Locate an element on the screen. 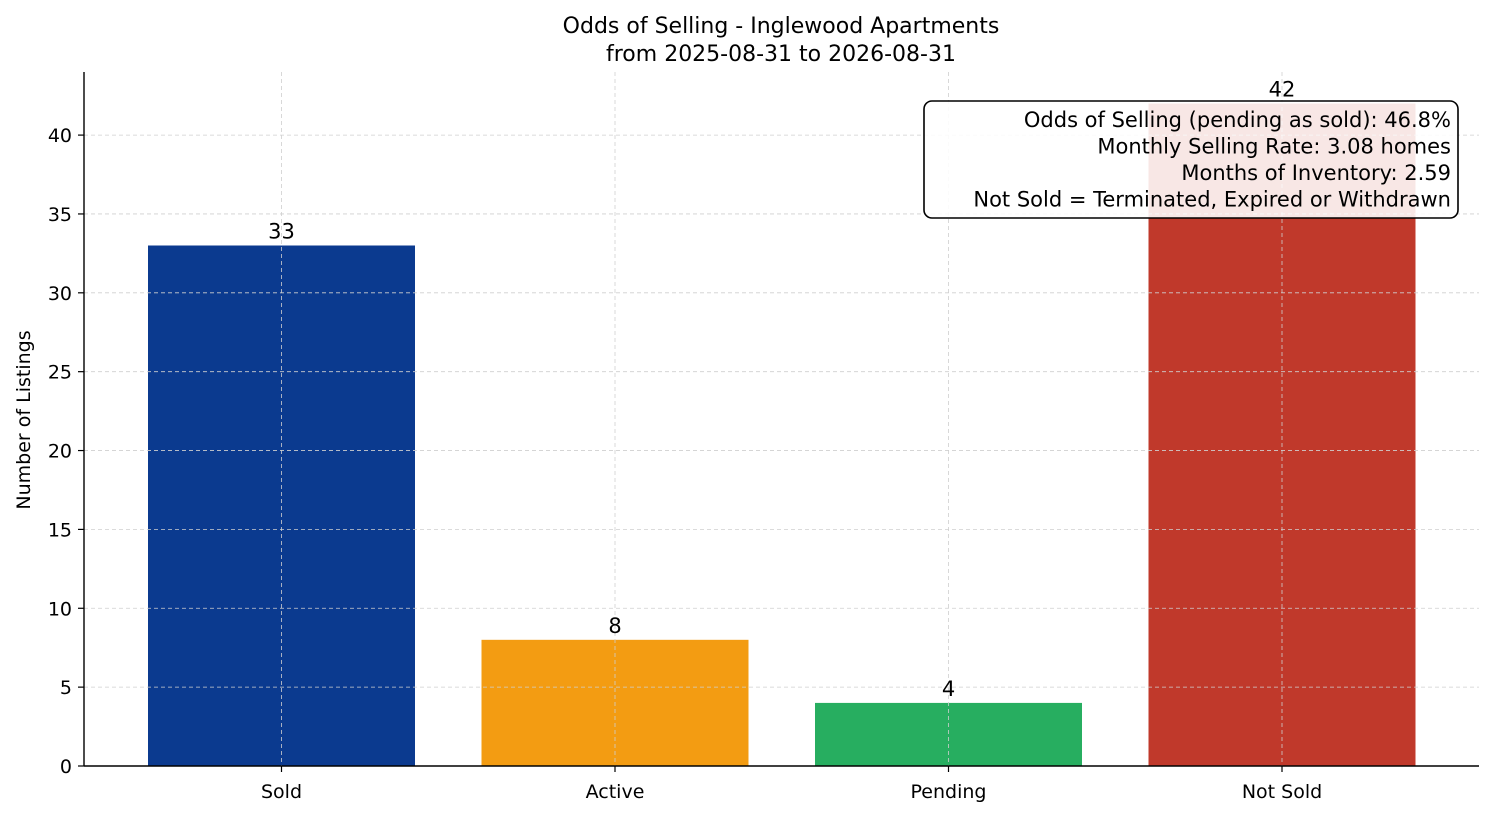  y-tick-label: 25 is located at coordinates (60, 373).